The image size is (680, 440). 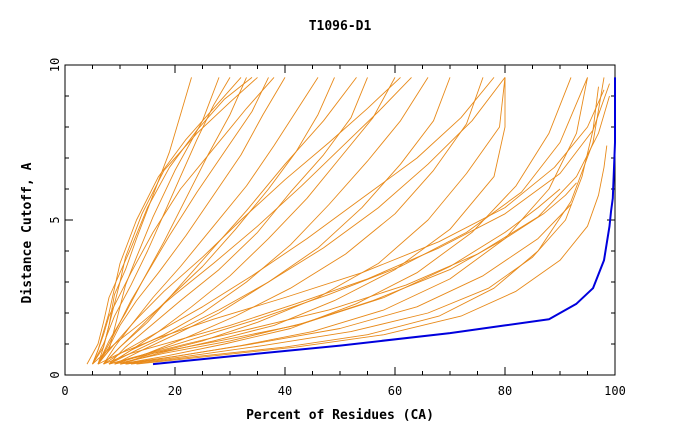 I want to click on chart-title: T1096-D1, so click(x=340, y=26).